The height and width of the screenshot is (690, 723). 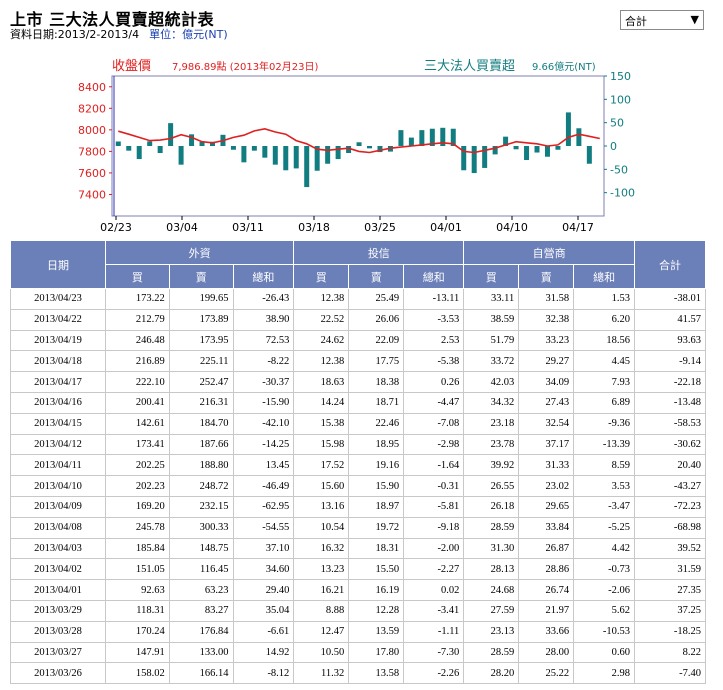 I want to click on cell-value: 28.59, so click(x=491, y=652).